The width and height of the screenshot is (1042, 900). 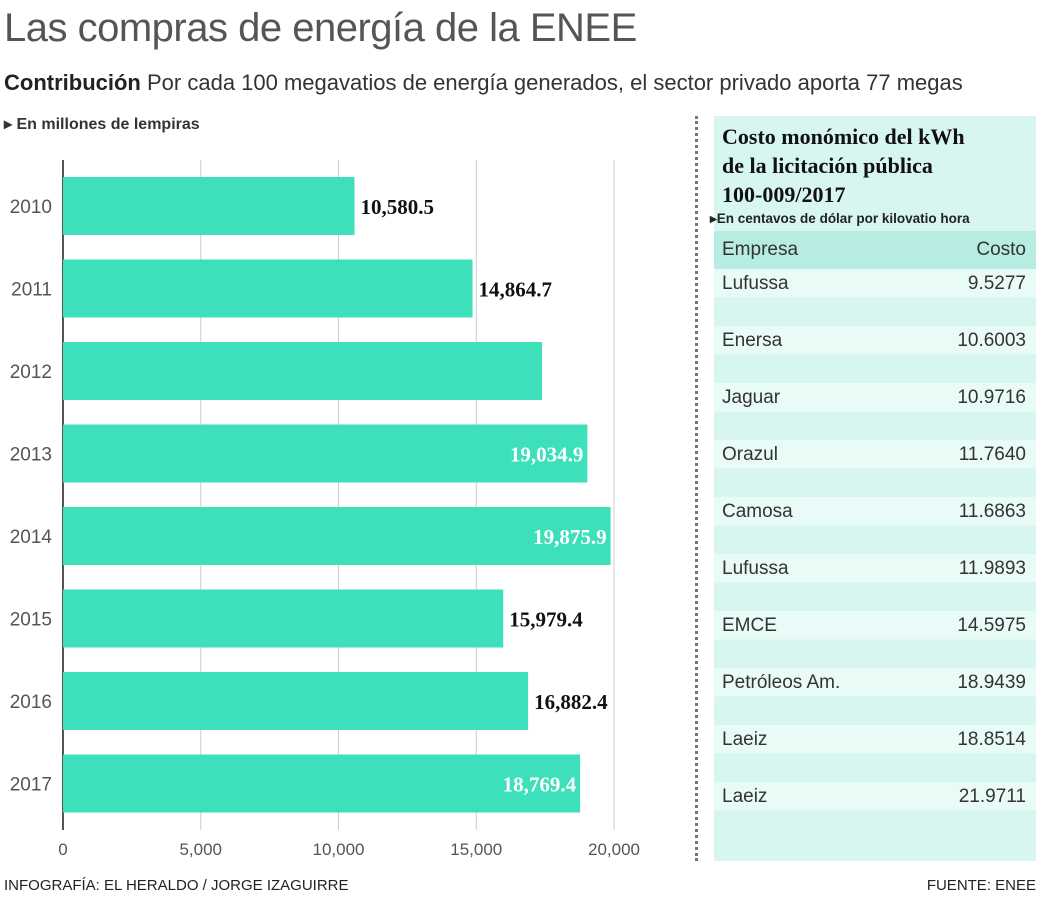 I want to click on cost-value: 11.6863, so click(x=992, y=511).